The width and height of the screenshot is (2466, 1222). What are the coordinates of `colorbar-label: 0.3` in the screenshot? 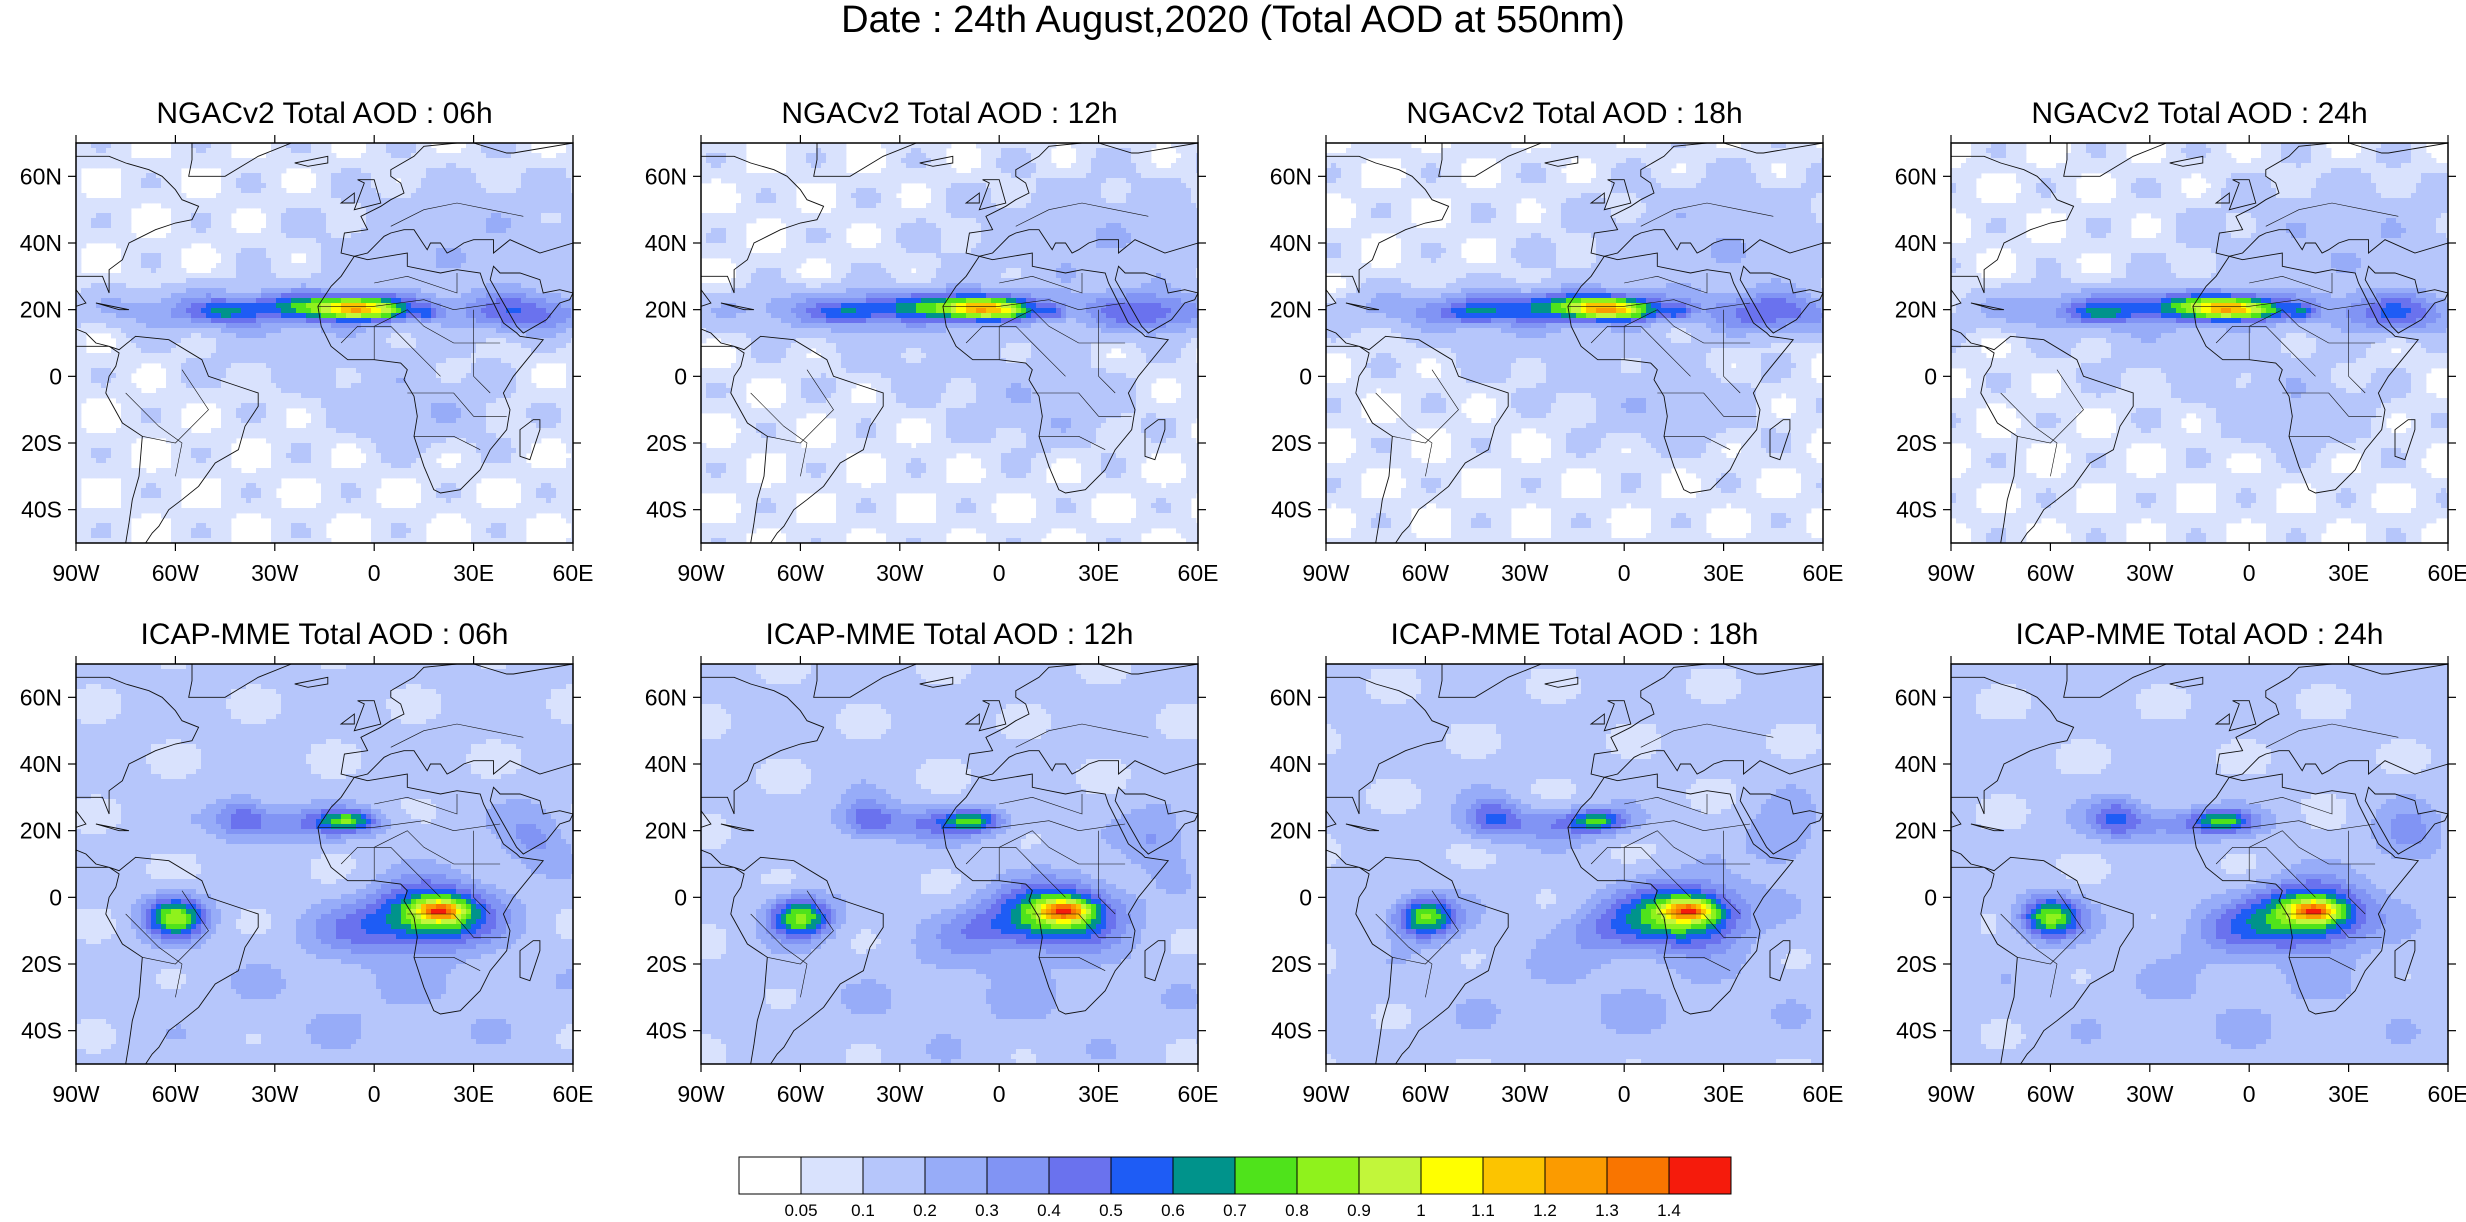 It's located at (987, 1210).